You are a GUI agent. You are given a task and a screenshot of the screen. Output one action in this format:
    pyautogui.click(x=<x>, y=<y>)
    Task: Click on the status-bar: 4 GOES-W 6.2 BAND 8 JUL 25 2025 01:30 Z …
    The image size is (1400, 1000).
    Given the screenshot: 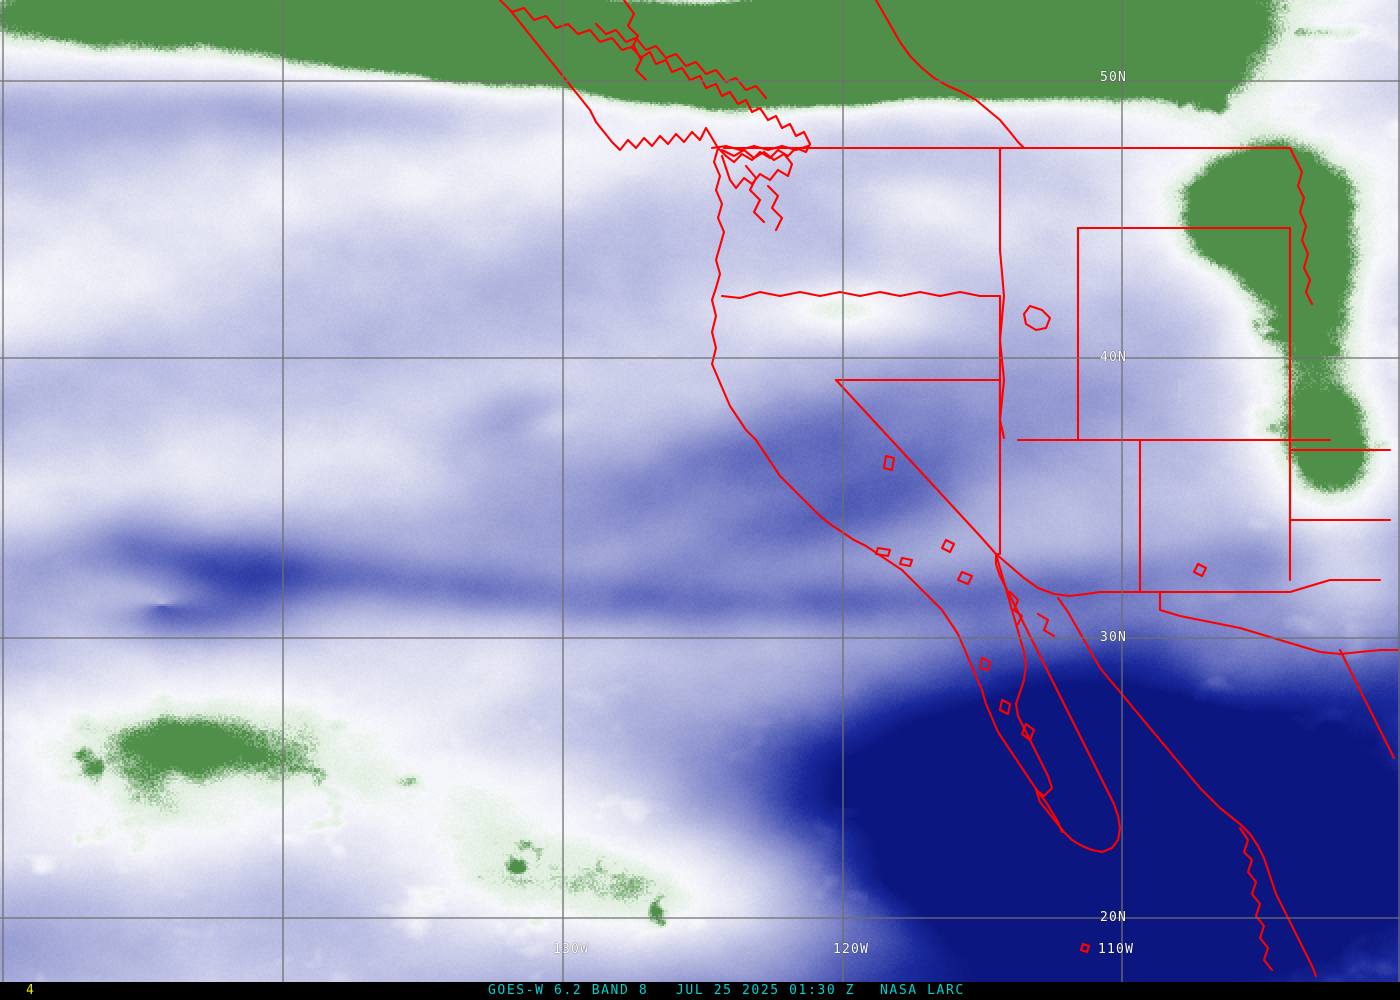 What is the action you would take?
    pyautogui.click(x=700, y=991)
    